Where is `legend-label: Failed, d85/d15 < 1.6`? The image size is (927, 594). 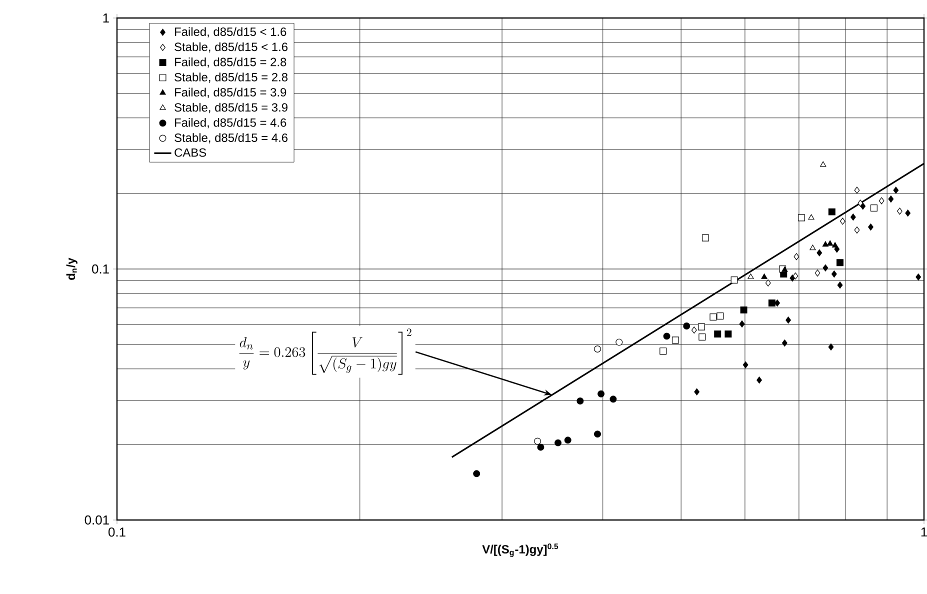
legend-label: Failed, d85/d15 < 1.6 is located at coordinates (230, 32).